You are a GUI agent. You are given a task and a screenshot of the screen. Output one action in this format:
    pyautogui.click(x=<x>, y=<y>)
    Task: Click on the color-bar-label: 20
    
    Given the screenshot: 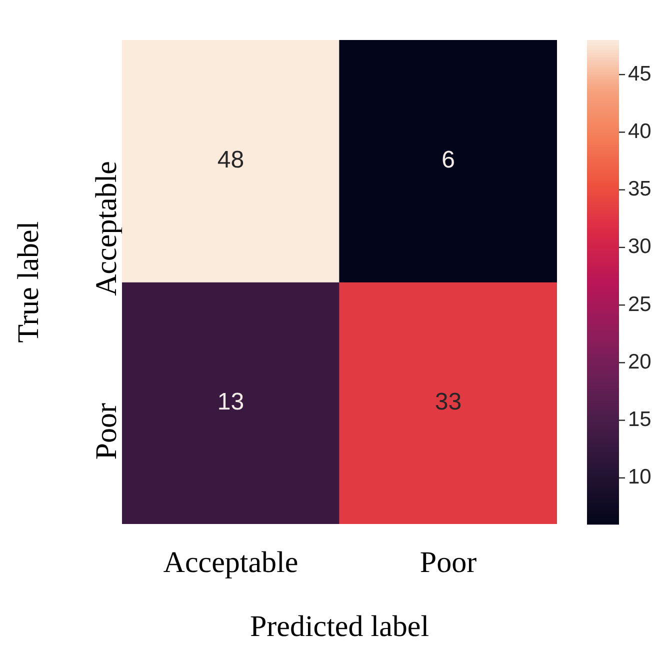 What is the action you would take?
    pyautogui.click(x=640, y=362)
    